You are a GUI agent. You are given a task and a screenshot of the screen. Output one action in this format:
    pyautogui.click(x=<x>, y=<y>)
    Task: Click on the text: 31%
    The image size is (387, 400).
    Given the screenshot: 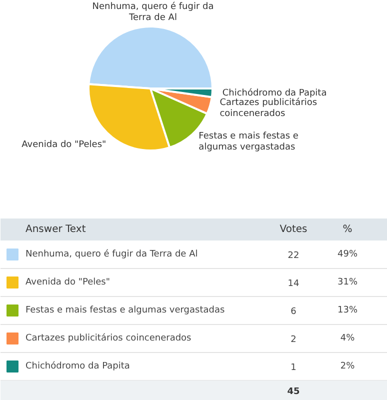 What is the action you would take?
    pyautogui.click(x=348, y=283)
    